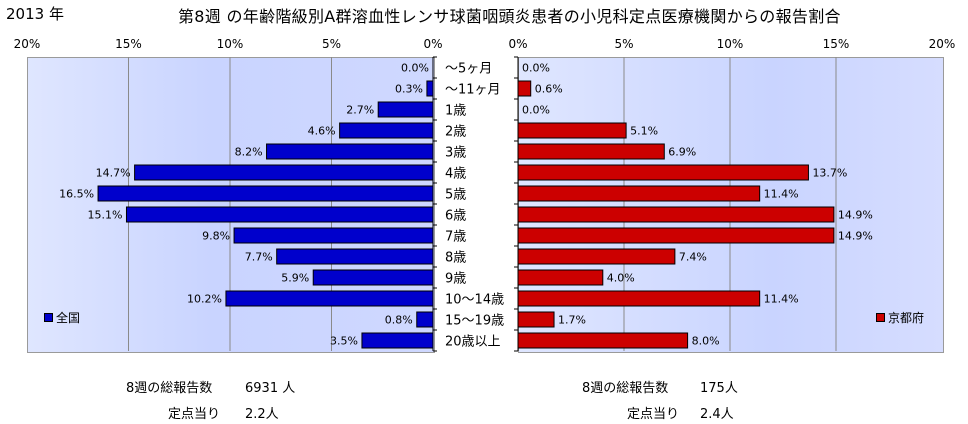  I want to click on footer-left-per-label: 定点当り, so click(194, 414).